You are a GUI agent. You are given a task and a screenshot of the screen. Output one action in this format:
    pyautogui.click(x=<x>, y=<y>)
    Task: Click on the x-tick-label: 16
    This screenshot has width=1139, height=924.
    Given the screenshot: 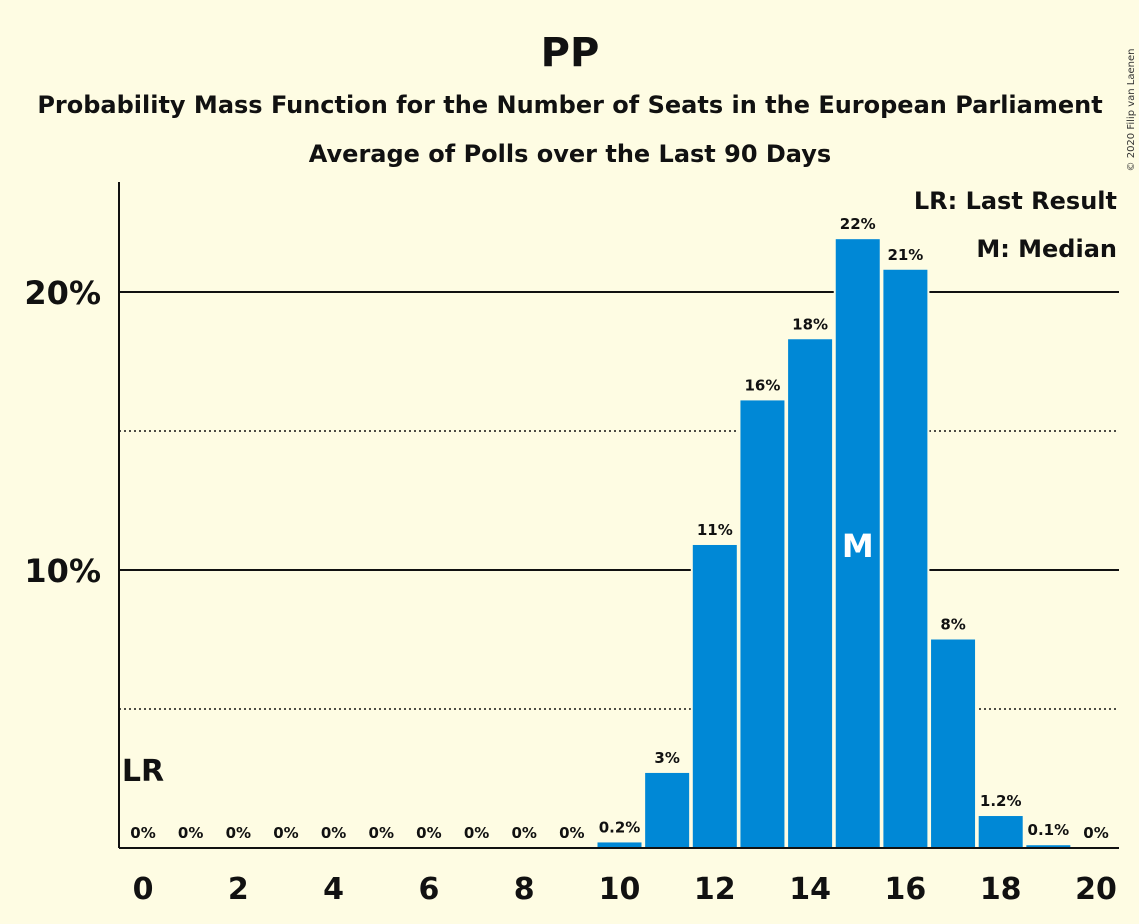 What is the action you would take?
    pyautogui.click(x=906, y=889)
    